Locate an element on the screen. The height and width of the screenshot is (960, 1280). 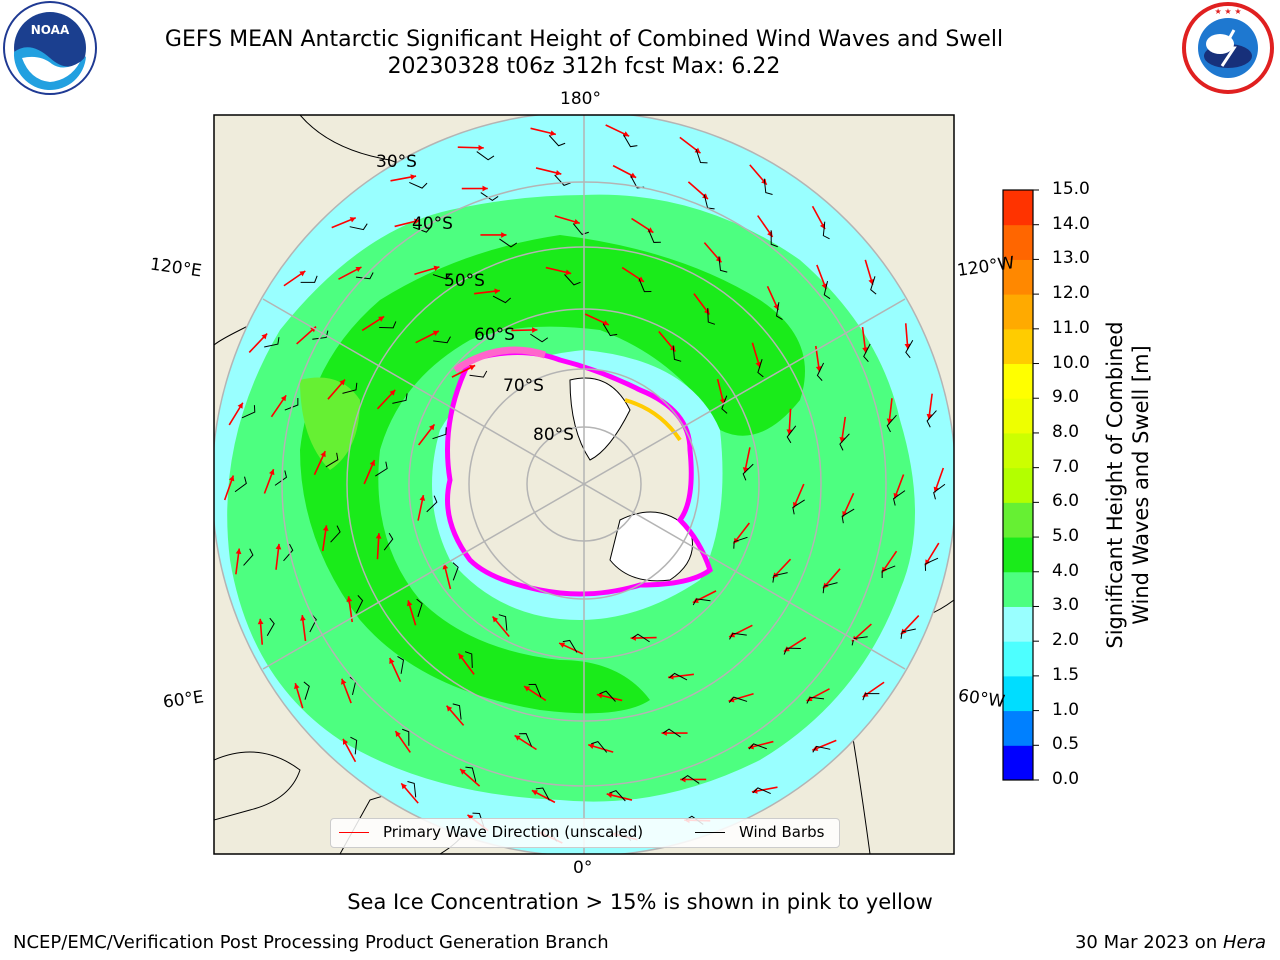
latitude-label-80s: 80°S is located at coordinates (553, 435).